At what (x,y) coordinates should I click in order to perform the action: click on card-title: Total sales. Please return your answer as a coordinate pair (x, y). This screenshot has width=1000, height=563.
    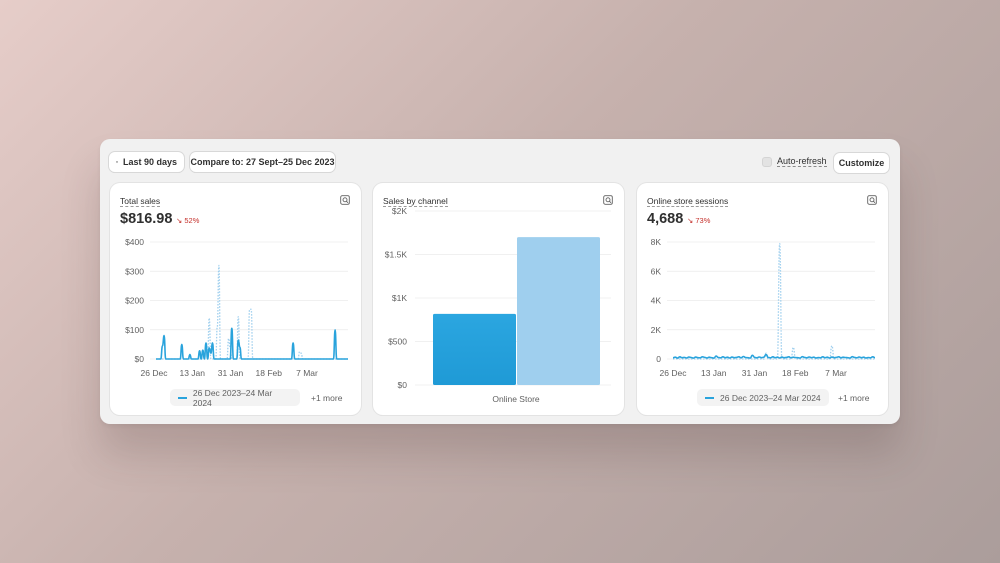
    Looking at the image, I should click on (140, 201).